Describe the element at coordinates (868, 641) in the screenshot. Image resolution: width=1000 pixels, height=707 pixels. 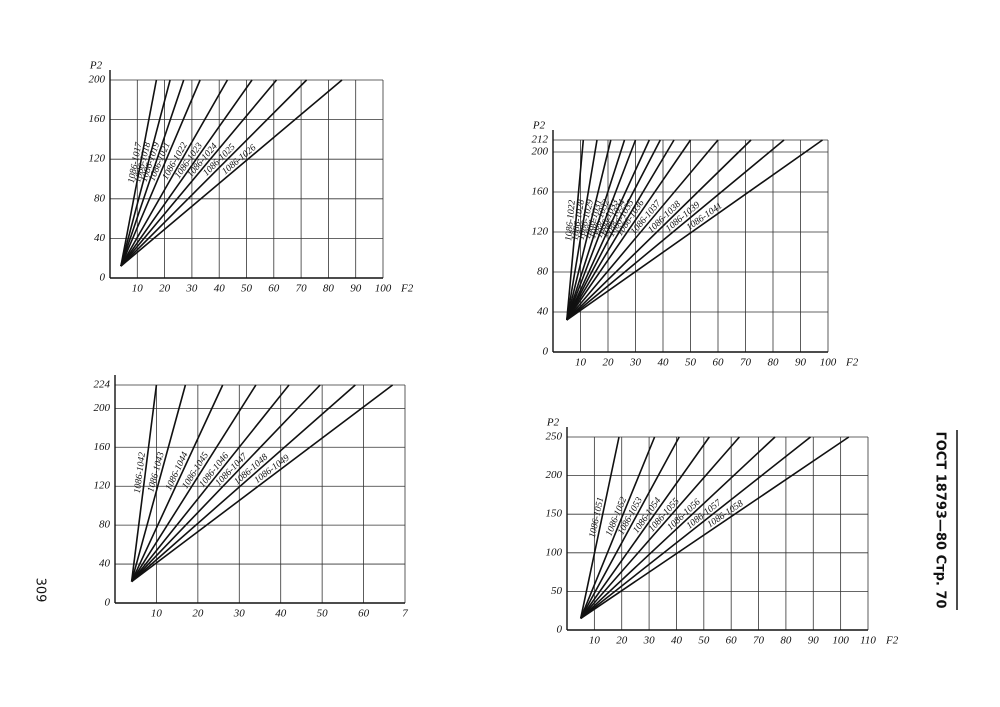
I see `x-tick-label: 110` at that location.